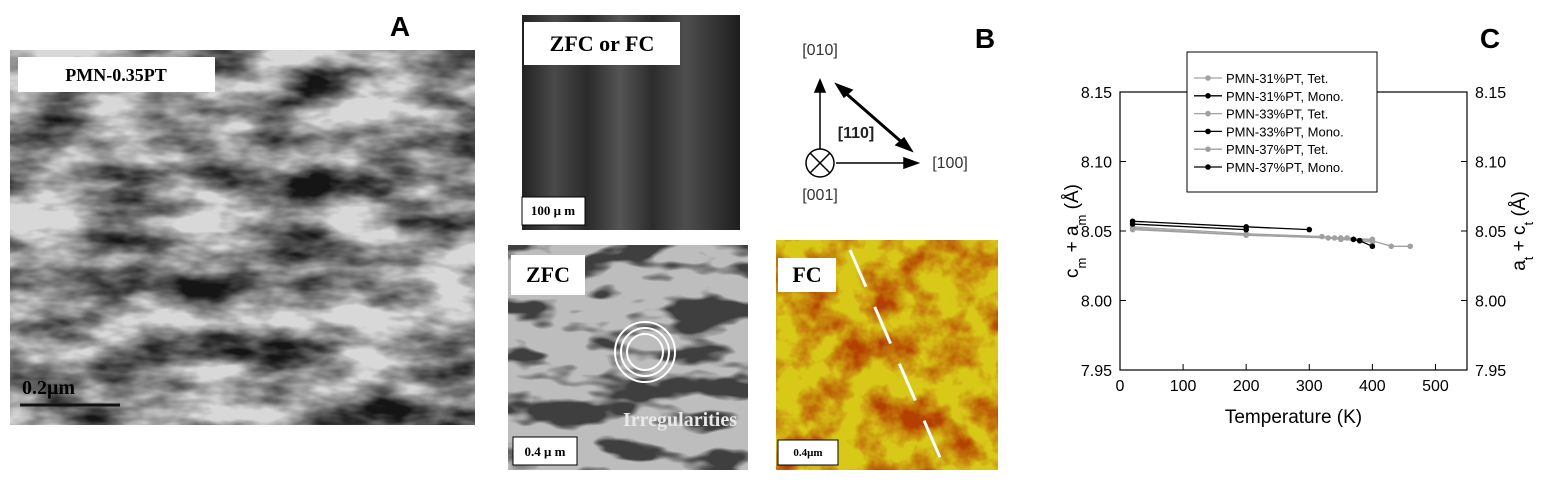 This screenshot has height=488, width=1551. Describe the element at coordinates (1285, 131) in the screenshot. I see `legend-label: PMN-33%PT, Mono.` at that location.